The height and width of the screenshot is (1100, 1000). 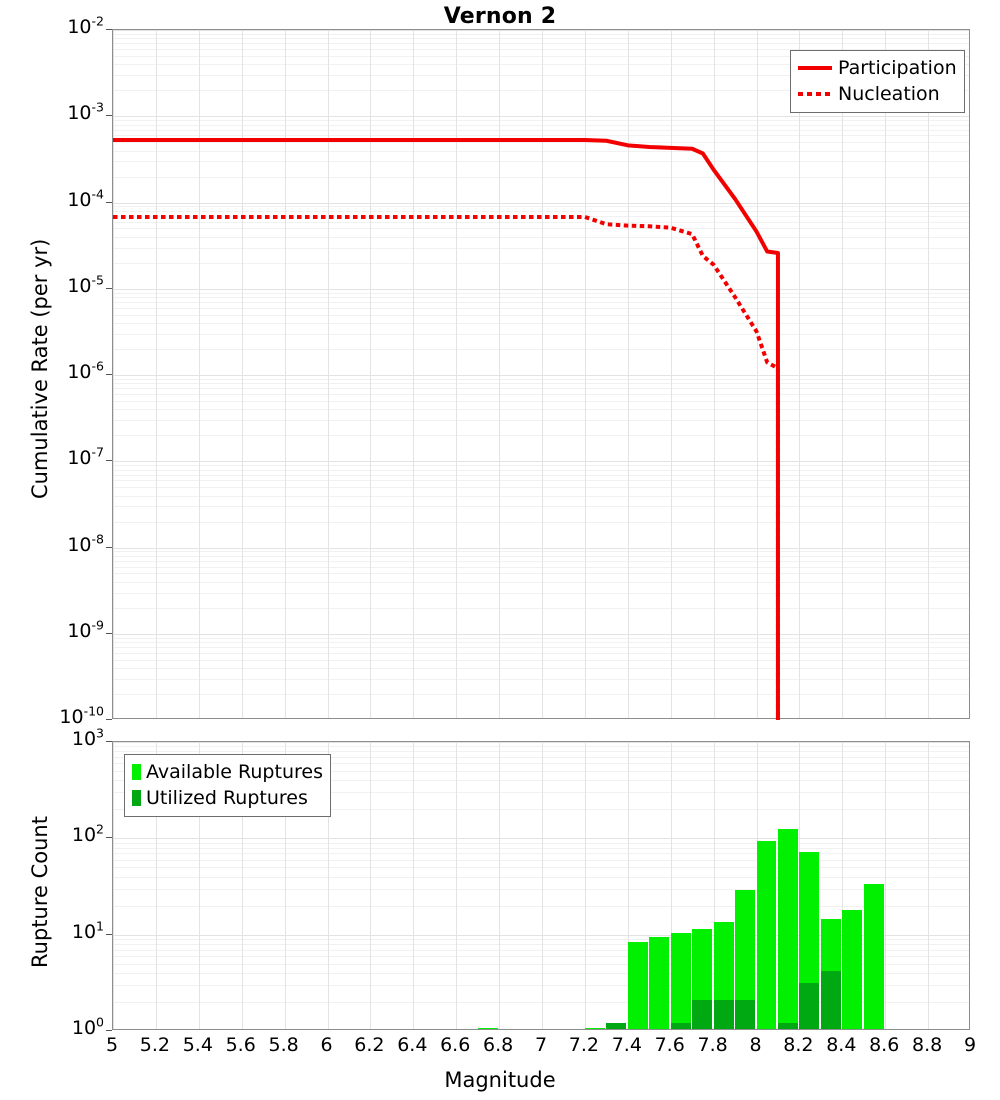 I want to click on x-tick-label: 5.4, so click(x=197, y=1045).